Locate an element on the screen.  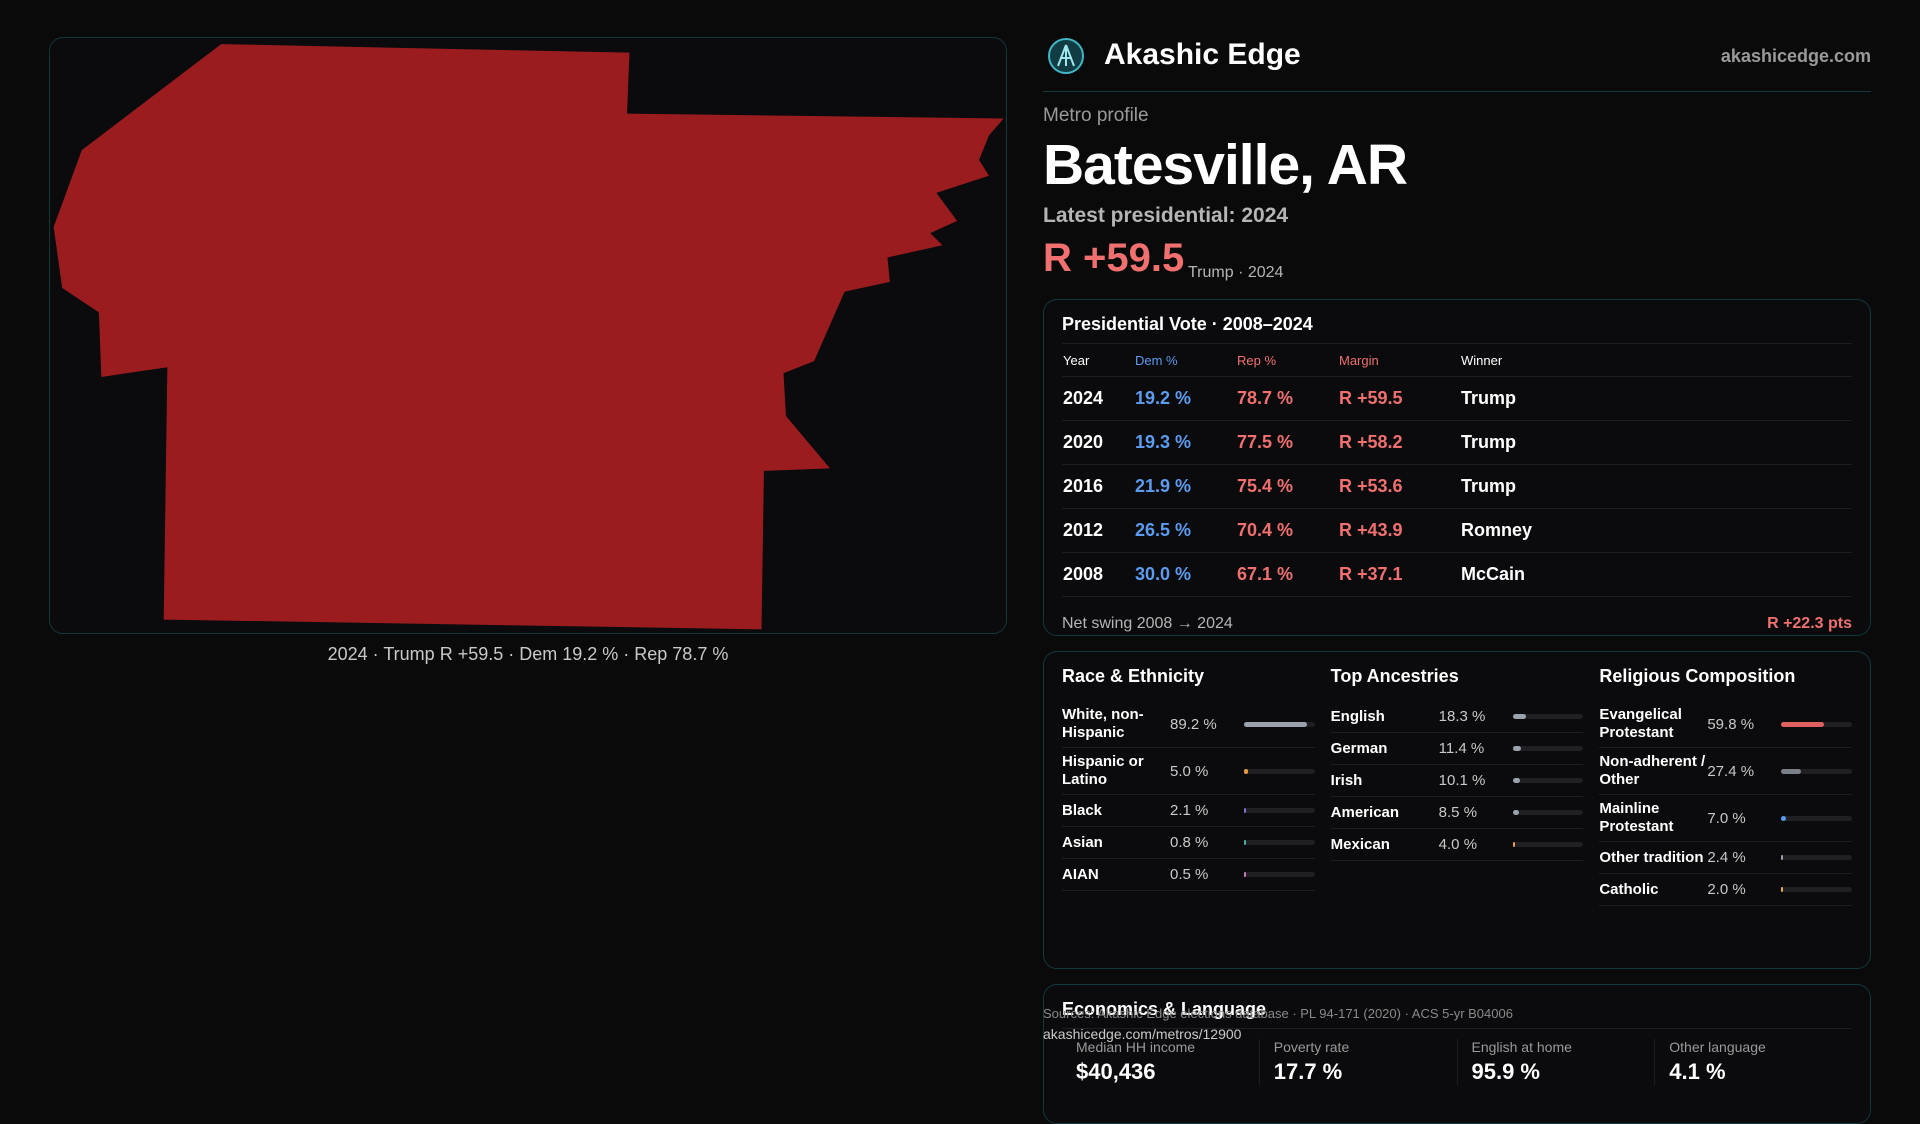
demo-row: Mainline Protestant 7.0 % is located at coordinates (1726, 818).